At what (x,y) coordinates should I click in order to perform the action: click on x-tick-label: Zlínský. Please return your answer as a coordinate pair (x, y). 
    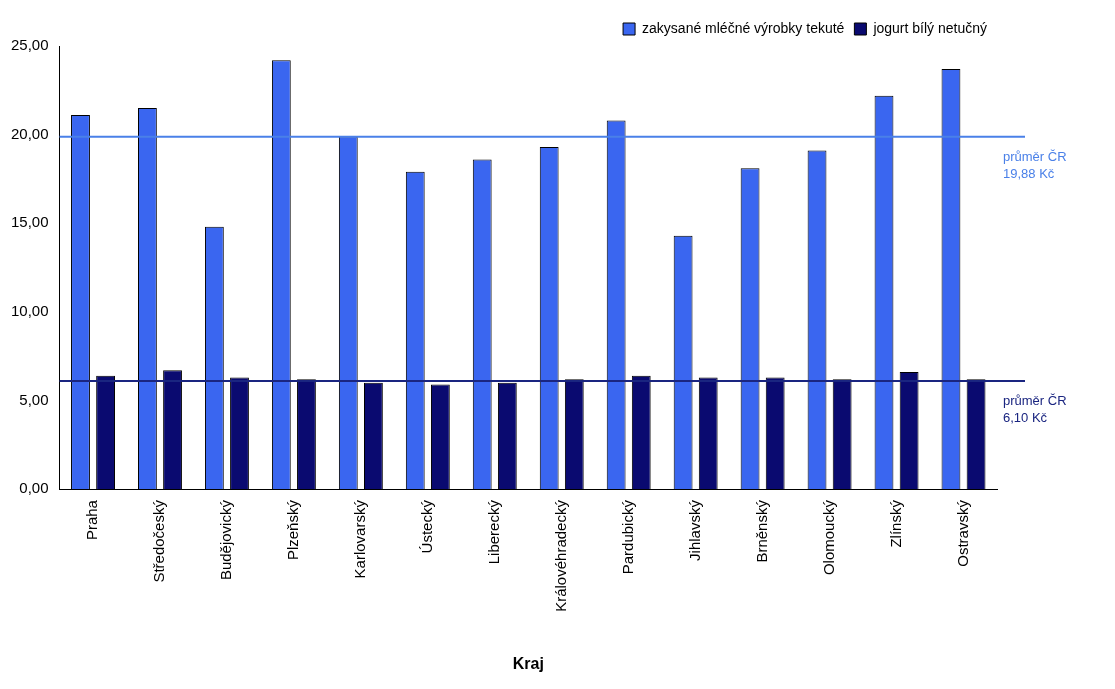
    Looking at the image, I should click on (895, 523).